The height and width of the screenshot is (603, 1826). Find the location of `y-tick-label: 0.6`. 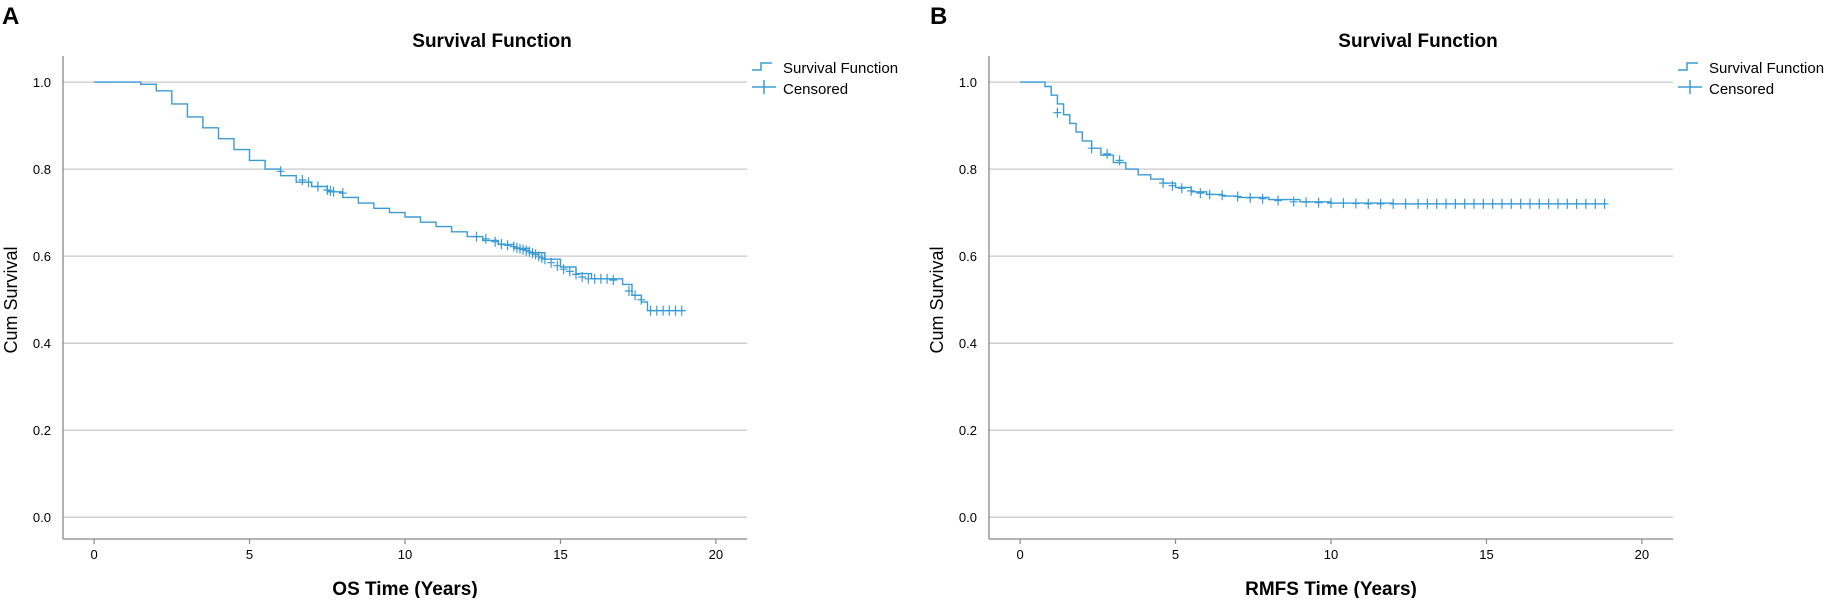

y-tick-label: 0.6 is located at coordinates (968, 256).